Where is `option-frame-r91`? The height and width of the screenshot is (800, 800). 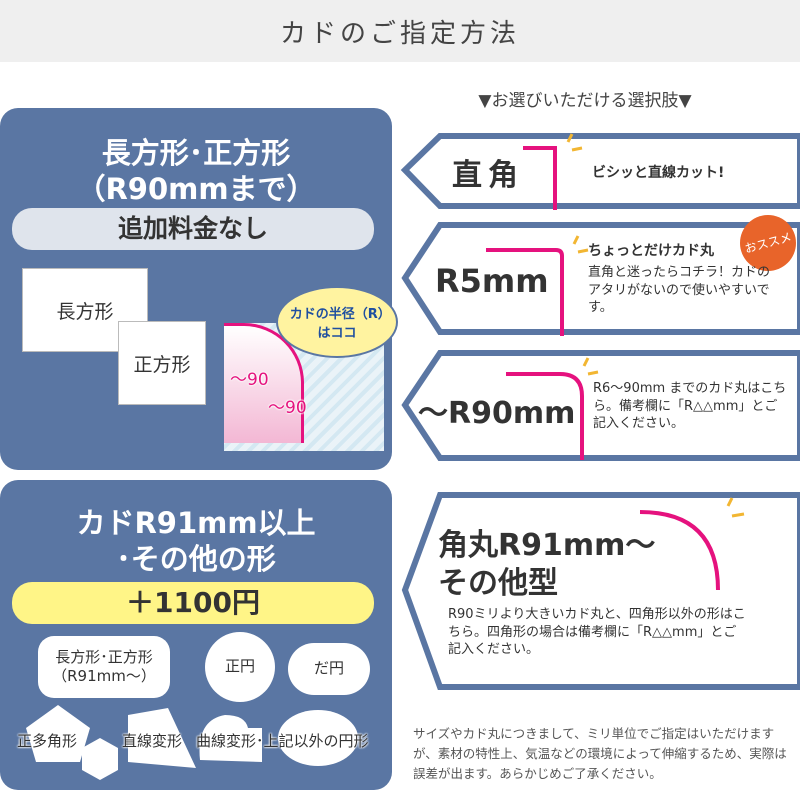 option-frame-r91 is located at coordinates (600, 591).